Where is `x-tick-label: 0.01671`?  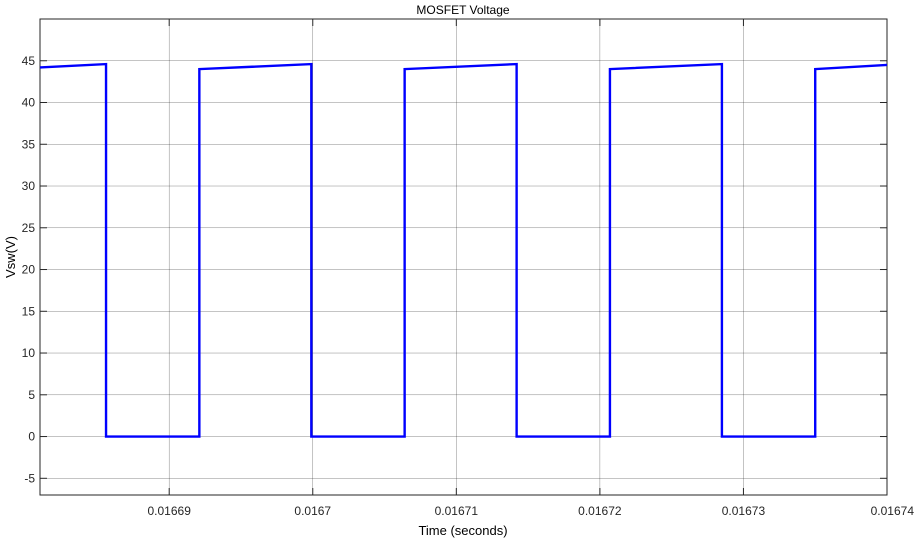
x-tick-label: 0.01671 is located at coordinates (457, 511).